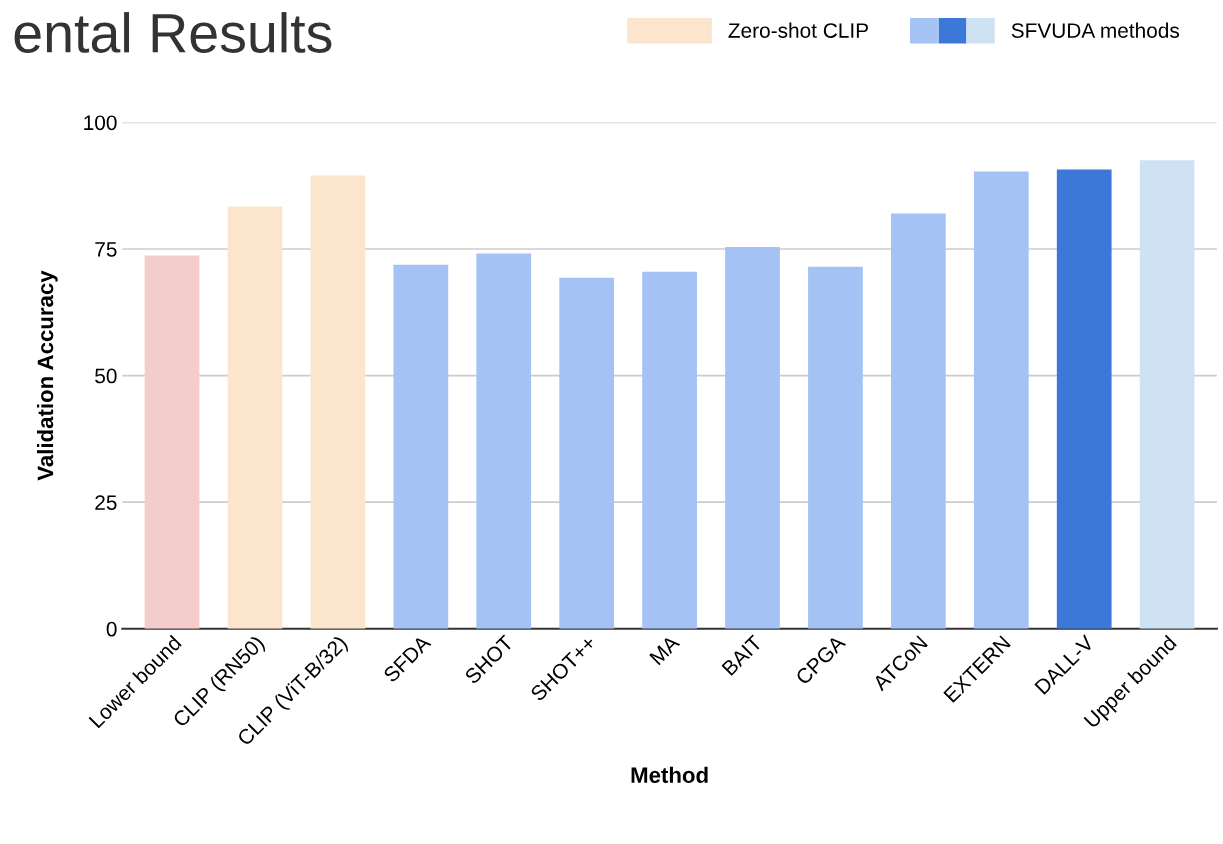  I want to click on y-tick-label: 50, so click(106, 376).